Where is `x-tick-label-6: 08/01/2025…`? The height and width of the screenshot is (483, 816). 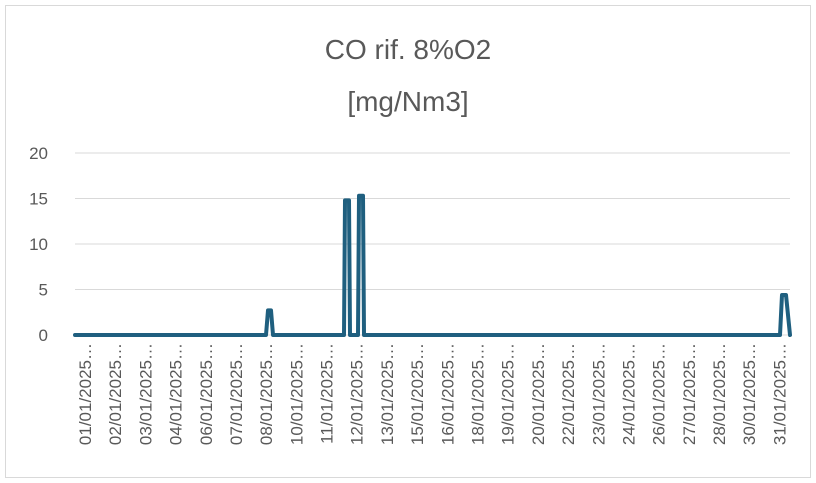
x-tick-label-6: 08/01/2025… is located at coordinates (266, 394).